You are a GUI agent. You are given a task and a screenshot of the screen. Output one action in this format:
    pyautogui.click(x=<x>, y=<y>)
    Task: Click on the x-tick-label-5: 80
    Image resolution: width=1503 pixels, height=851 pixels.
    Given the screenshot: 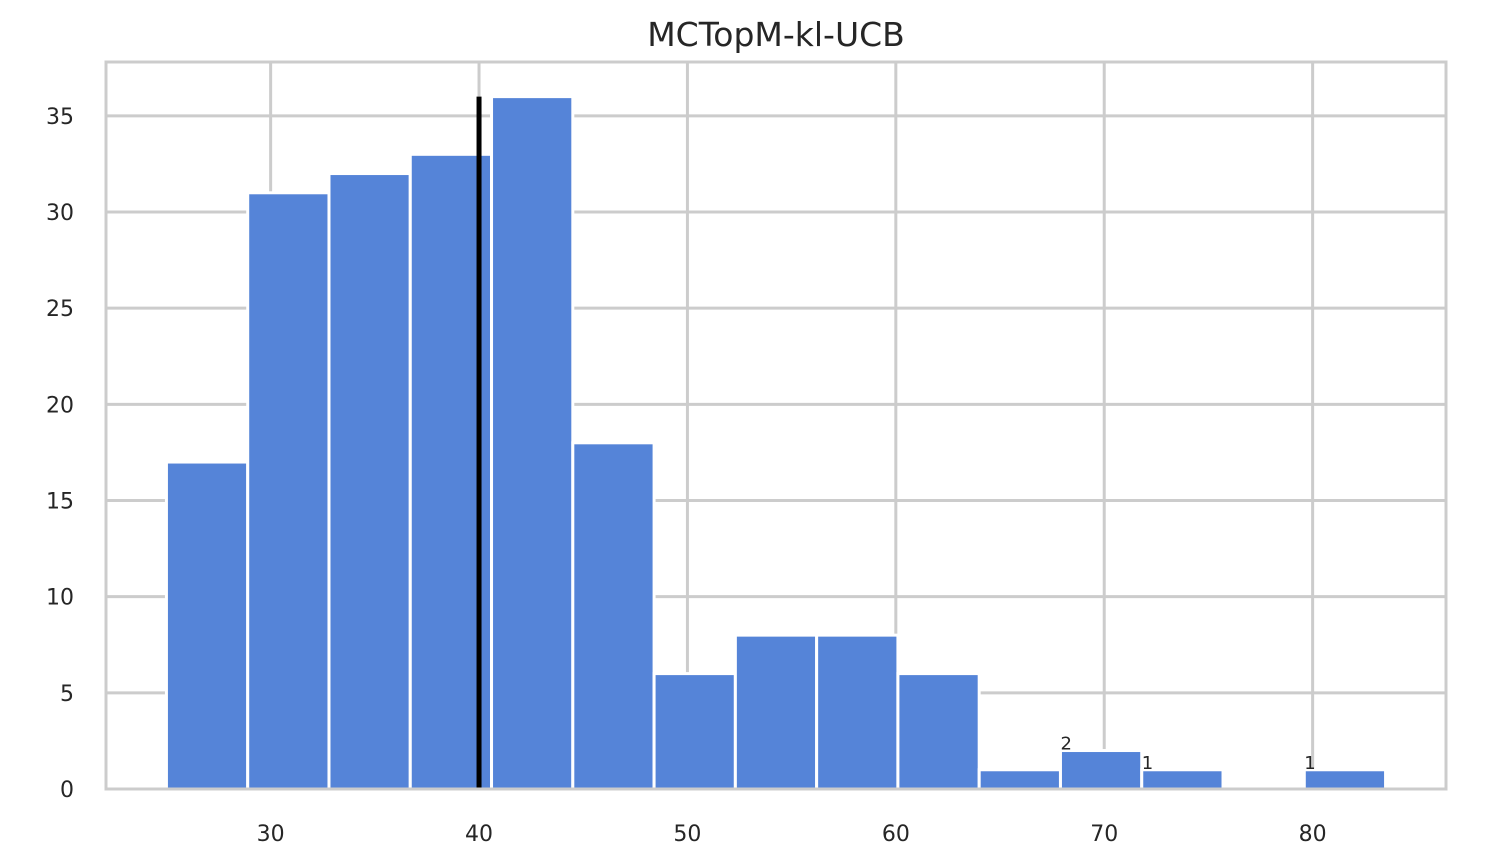 What is the action you would take?
    pyautogui.click(x=1313, y=834)
    